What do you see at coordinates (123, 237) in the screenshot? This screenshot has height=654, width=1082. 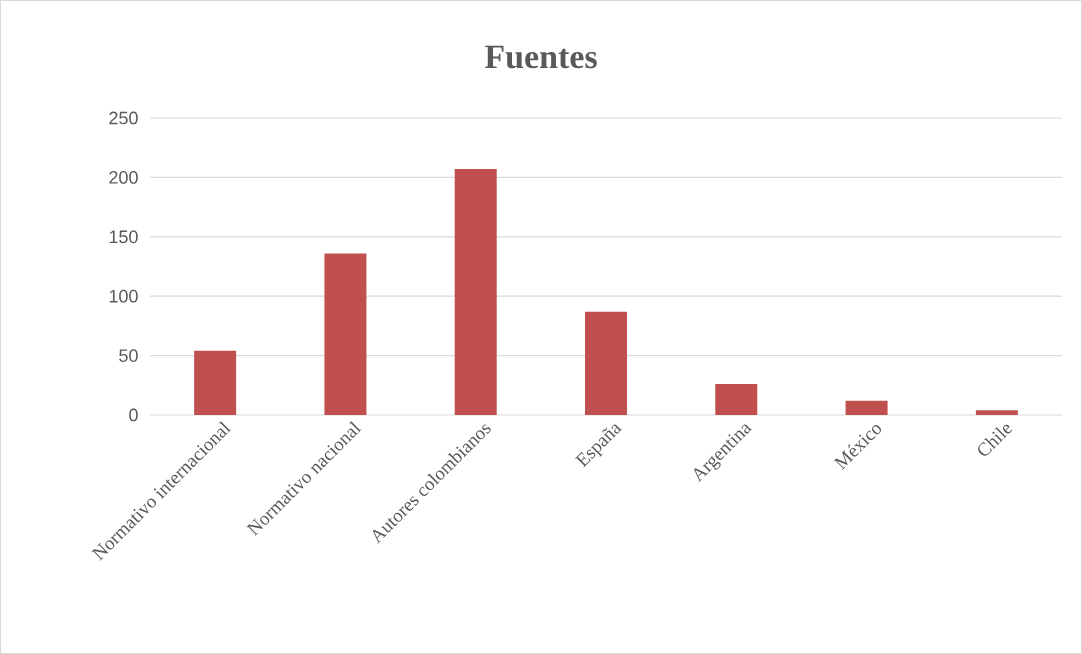 I see `y-tick-label: 150` at bounding box center [123, 237].